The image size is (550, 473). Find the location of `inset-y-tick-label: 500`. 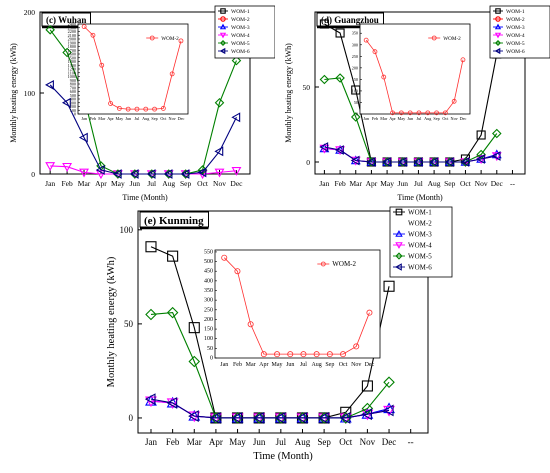

inset-y-tick-label: 500 is located at coordinates (208, 262).